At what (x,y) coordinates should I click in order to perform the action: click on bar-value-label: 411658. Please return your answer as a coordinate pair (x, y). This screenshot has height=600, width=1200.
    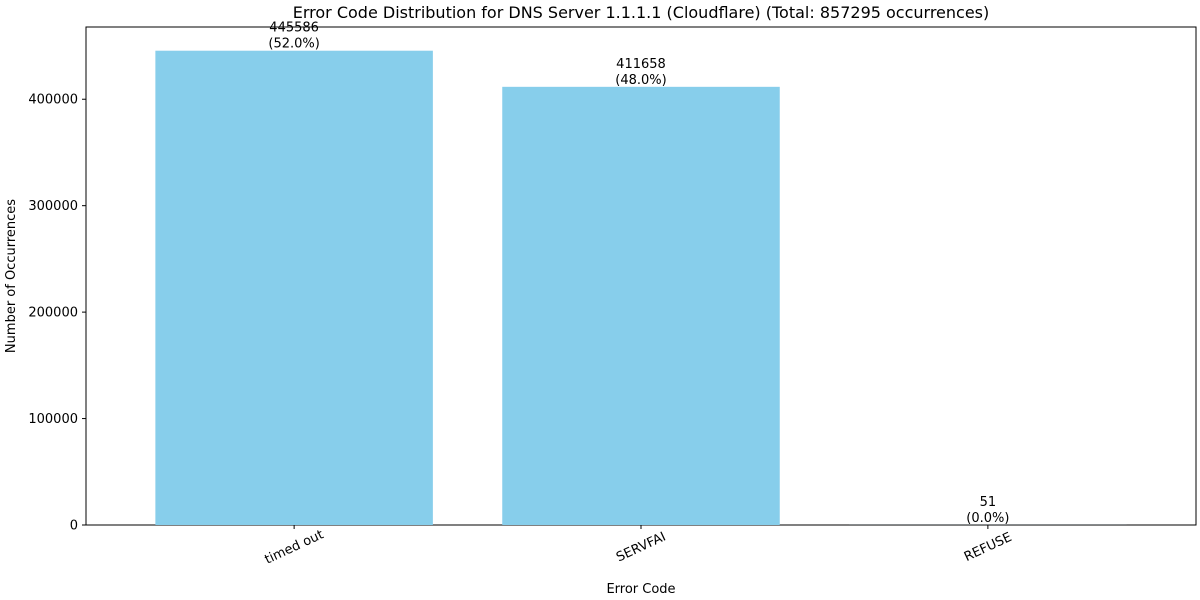
    Looking at the image, I should click on (641, 64).